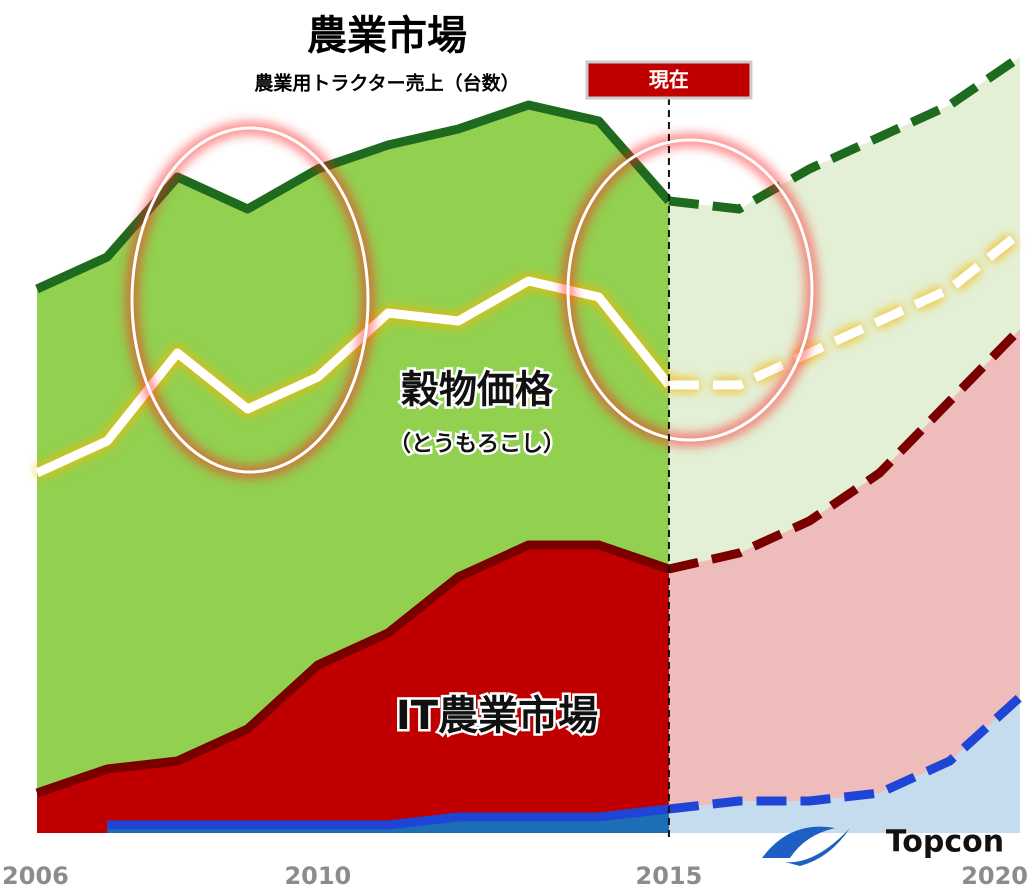 Image resolution: width=1030 pixels, height=895 pixels. What do you see at coordinates (994, 876) in the screenshot?
I see `x-tick-label: 2020` at bounding box center [994, 876].